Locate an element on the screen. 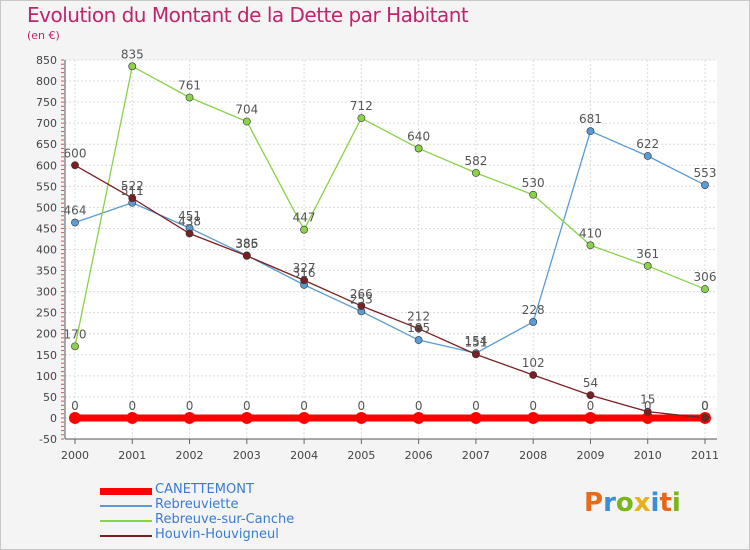 The height and width of the screenshot is (550, 750). data-label: 151 is located at coordinates (475, 342).